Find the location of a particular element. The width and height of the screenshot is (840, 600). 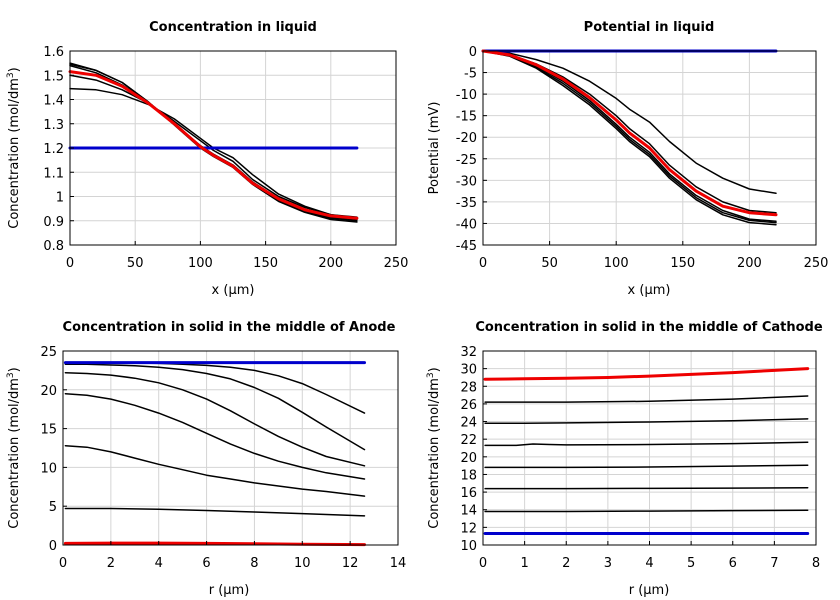

y-tick-label: -15 is located at coordinates (466, 117).